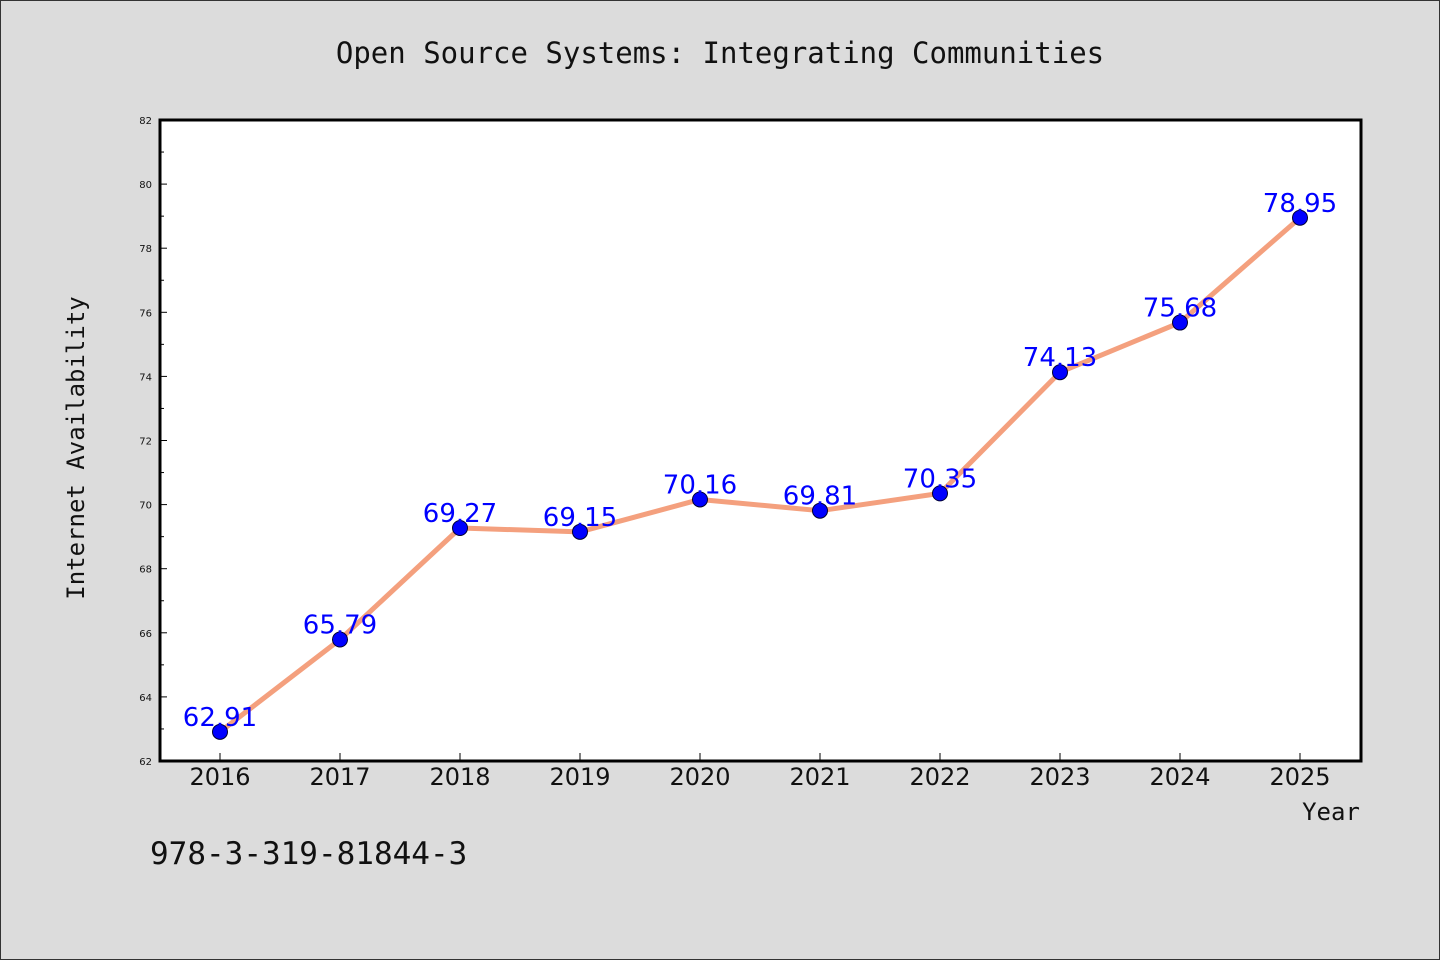 The image size is (1440, 960). Describe the element at coordinates (76, 447) in the screenshot. I see `y-axis-label: Internet Availability` at that location.